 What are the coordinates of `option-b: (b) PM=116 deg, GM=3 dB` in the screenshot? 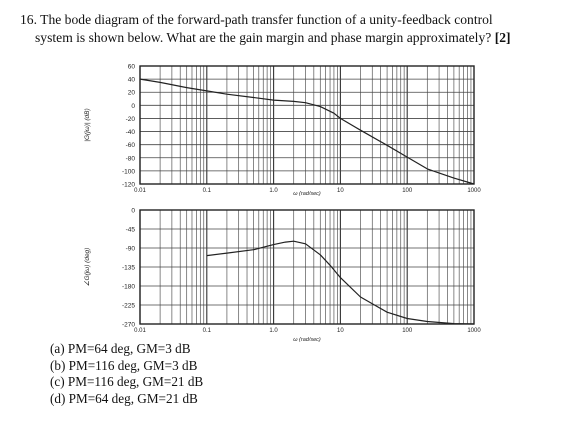 It's located at (124, 365).